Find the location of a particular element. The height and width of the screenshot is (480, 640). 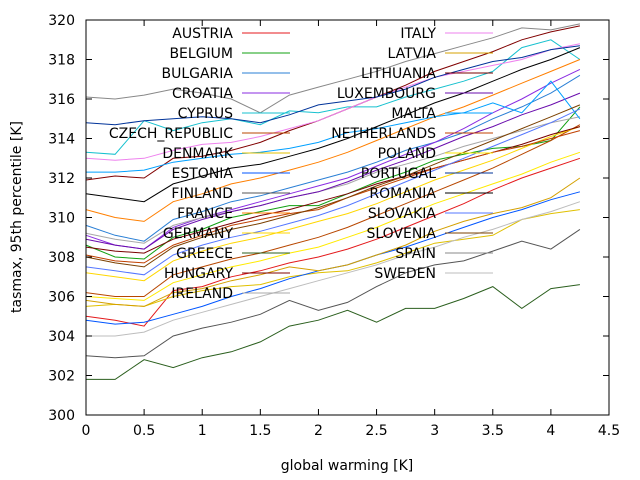

legend-label-lithuania: LITHUANIA is located at coordinates (398, 74).